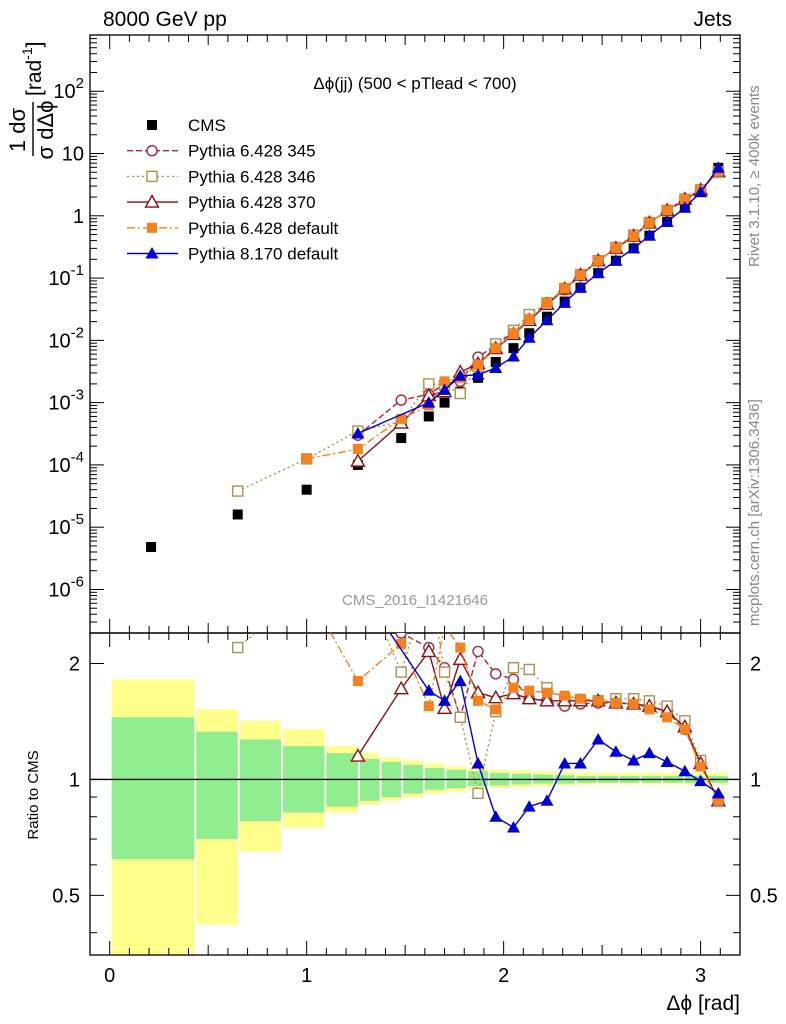  What do you see at coordinates (703, 1003) in the screenshot?
I see `x-axis-label: Δϕ [rad]` at bounding box center [703, 1003].